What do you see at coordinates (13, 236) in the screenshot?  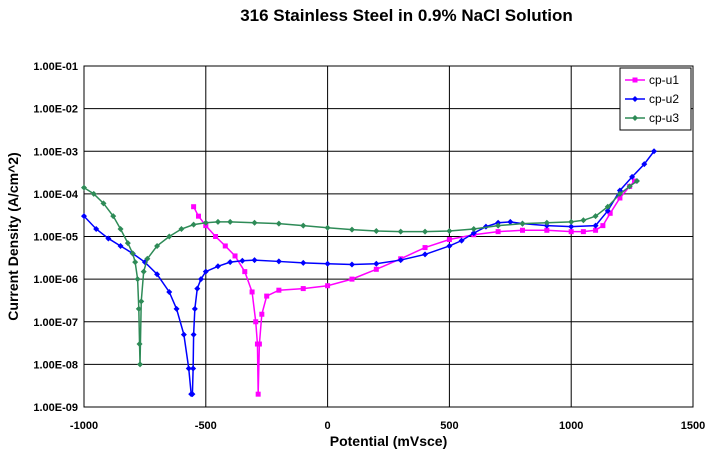 I see `y-axis-title: Current Density (A/cm^2)` at bounding box center [13, 236].